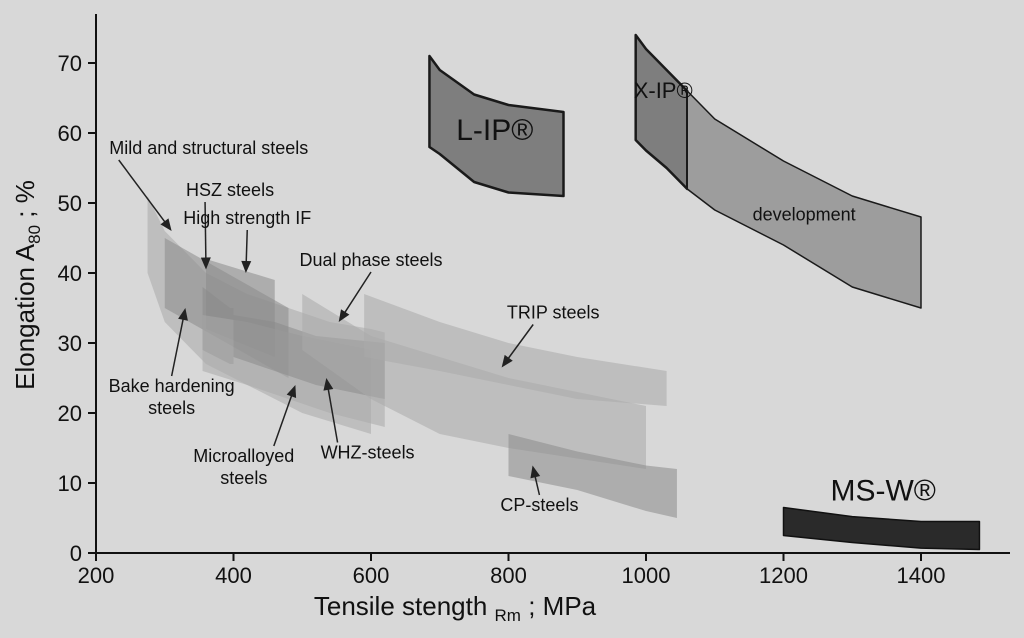 This screenshot has width=1024, height=638. What do you see at coordinates (70, 63) in the screenshot?
I see `y-tick-label: 70` at bounding box center [70, 63].